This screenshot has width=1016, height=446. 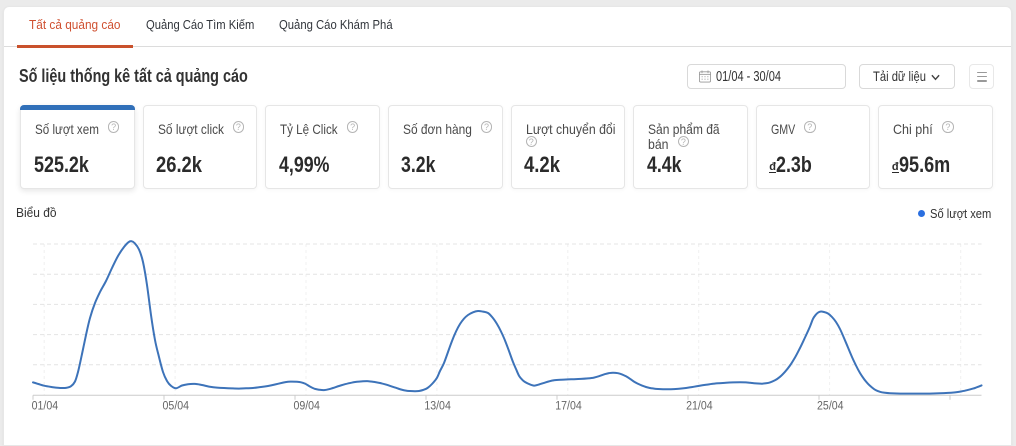 I want to click on svg-text: 01/04, so click(x=45, y=405).